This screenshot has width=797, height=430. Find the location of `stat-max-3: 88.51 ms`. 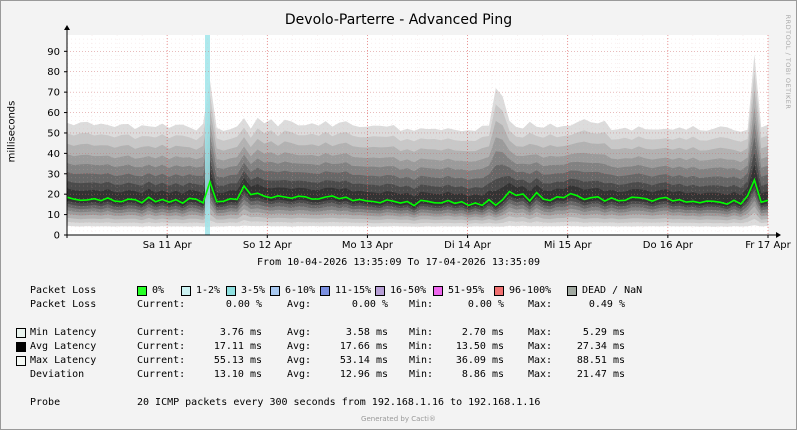

stat-max-3: 88.51 ms is located at coordinates (600, 360).